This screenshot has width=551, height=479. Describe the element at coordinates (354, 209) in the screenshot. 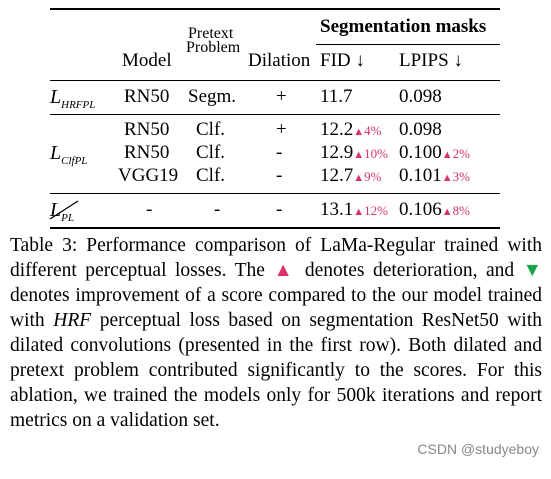

I see `row5-fid: 13.1▲12%` at that location.